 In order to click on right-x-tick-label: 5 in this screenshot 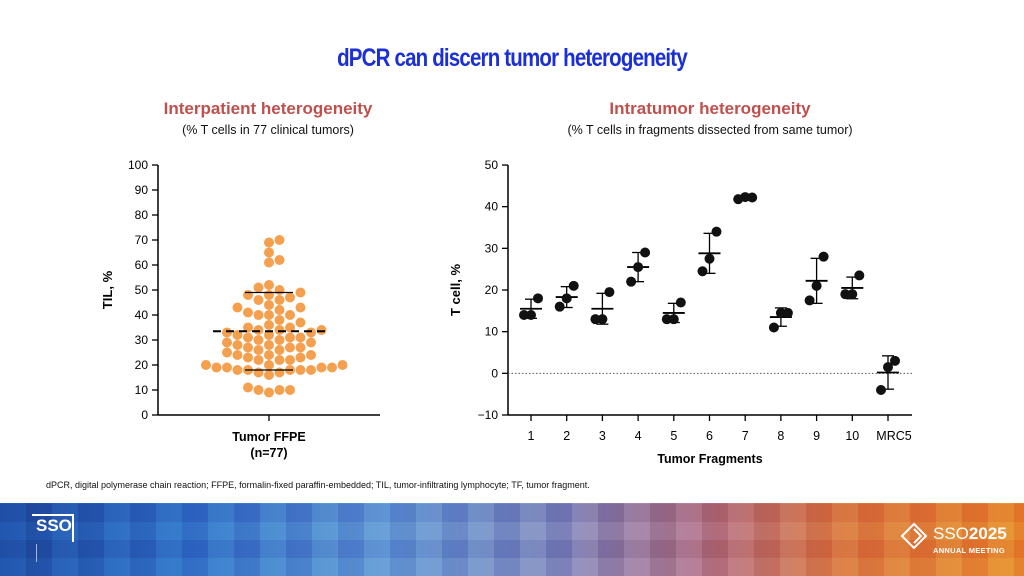, I will do `click(673, 436)`.